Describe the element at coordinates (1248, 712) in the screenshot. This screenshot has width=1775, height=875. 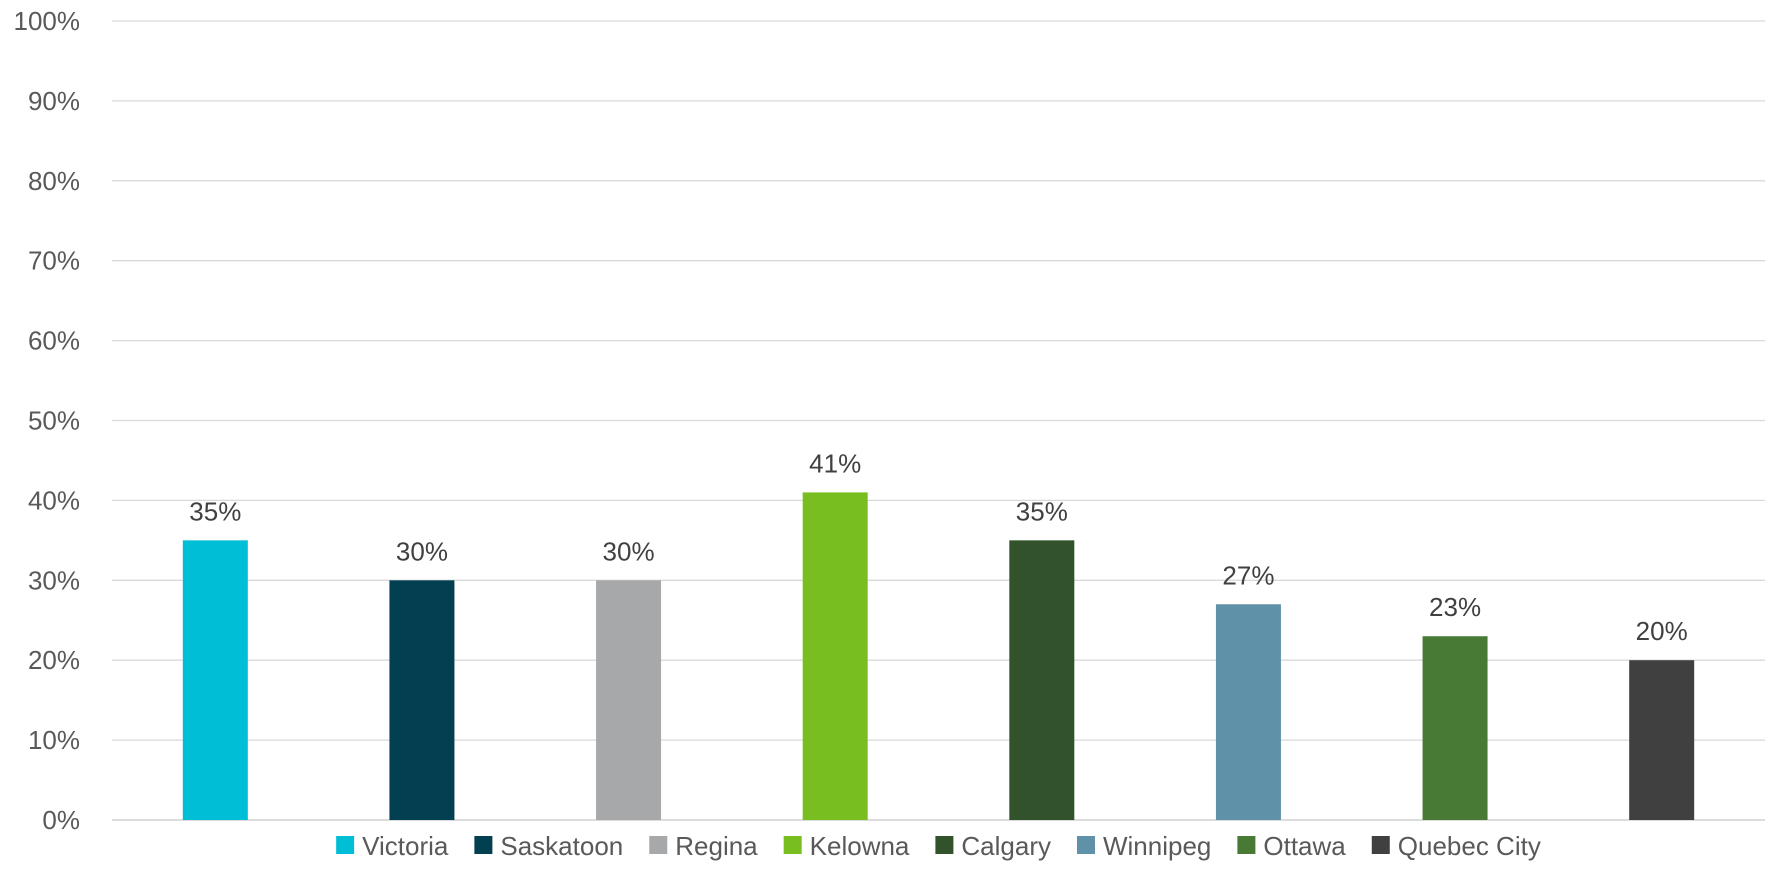
I see `bar-winnipeg` at that location.